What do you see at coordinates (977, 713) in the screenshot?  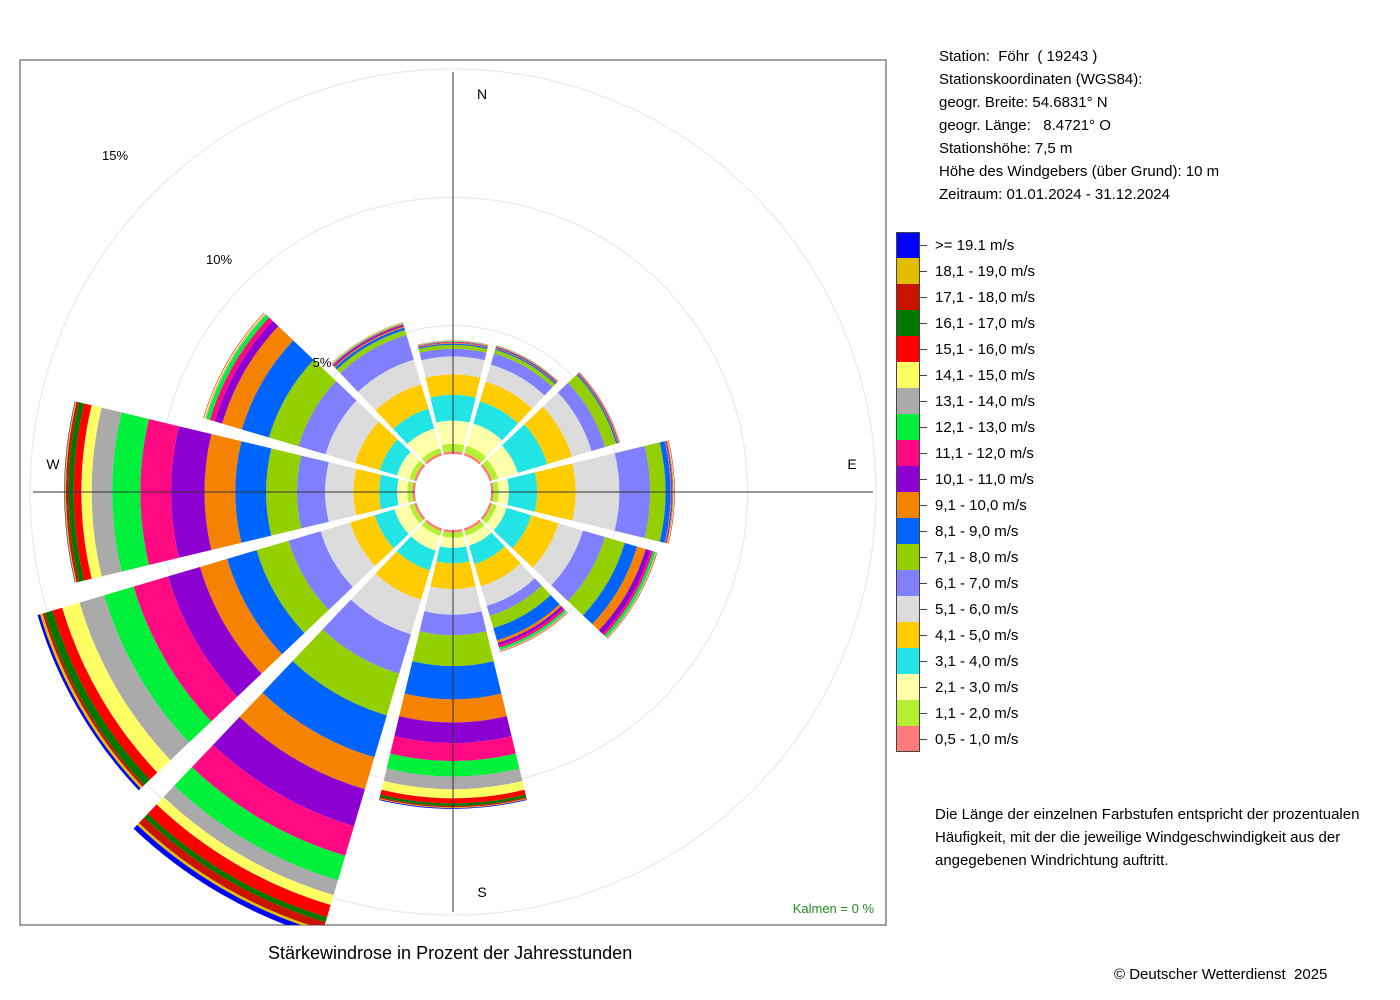 I see `legend-label: 1,1 - 2,0 m/s` at bounding box center [977, 713].